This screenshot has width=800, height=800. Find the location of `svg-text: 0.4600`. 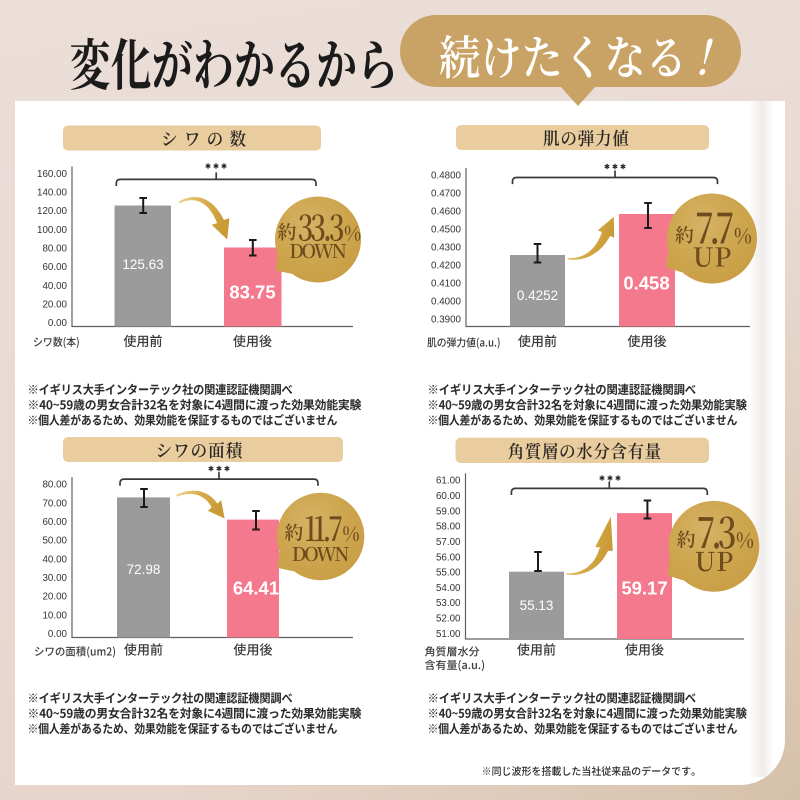

svg-text: 0.4600 is located at coordinates (446, 211).